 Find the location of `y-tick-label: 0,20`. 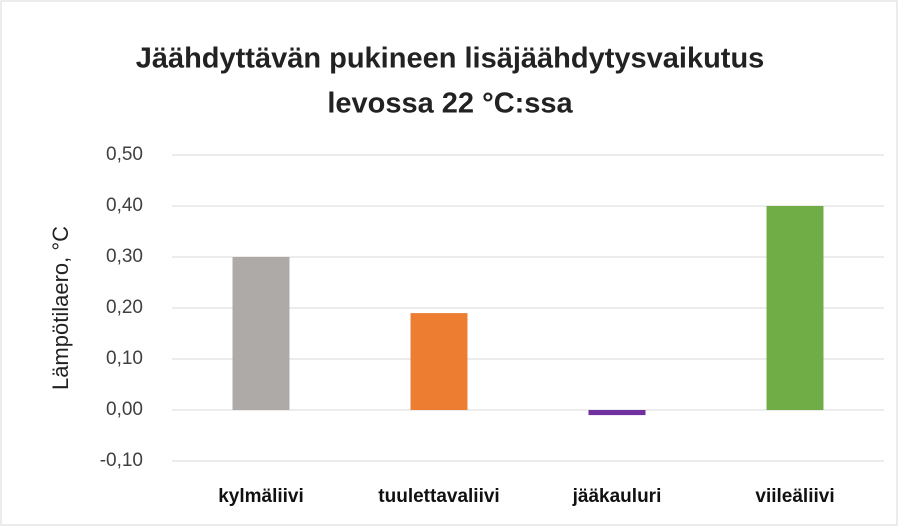

y-tick-label: 0,20 is located at coordinates (124, 307).